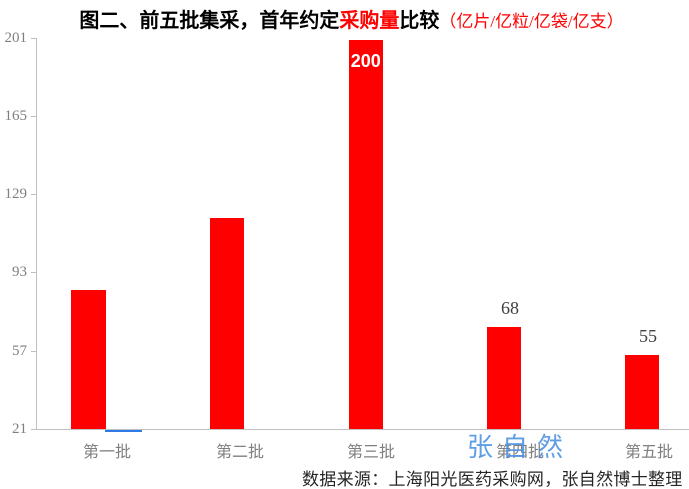 The image size is (689, 489). What do you see at coordinates (16, 194) in the screenshot?
I see `y-tick-label: 129` at bounding box center [16, 194].